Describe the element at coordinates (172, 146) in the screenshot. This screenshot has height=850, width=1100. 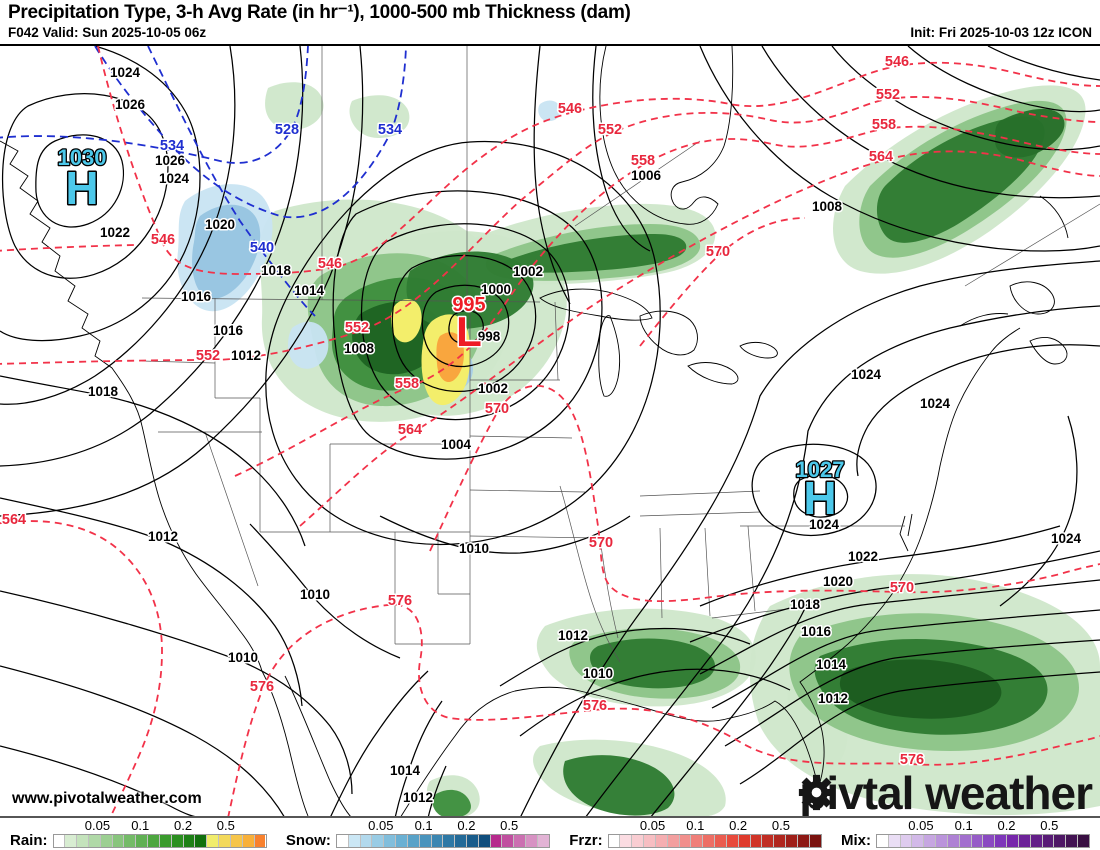
I see `thickness-label-blue: 534` at that location.